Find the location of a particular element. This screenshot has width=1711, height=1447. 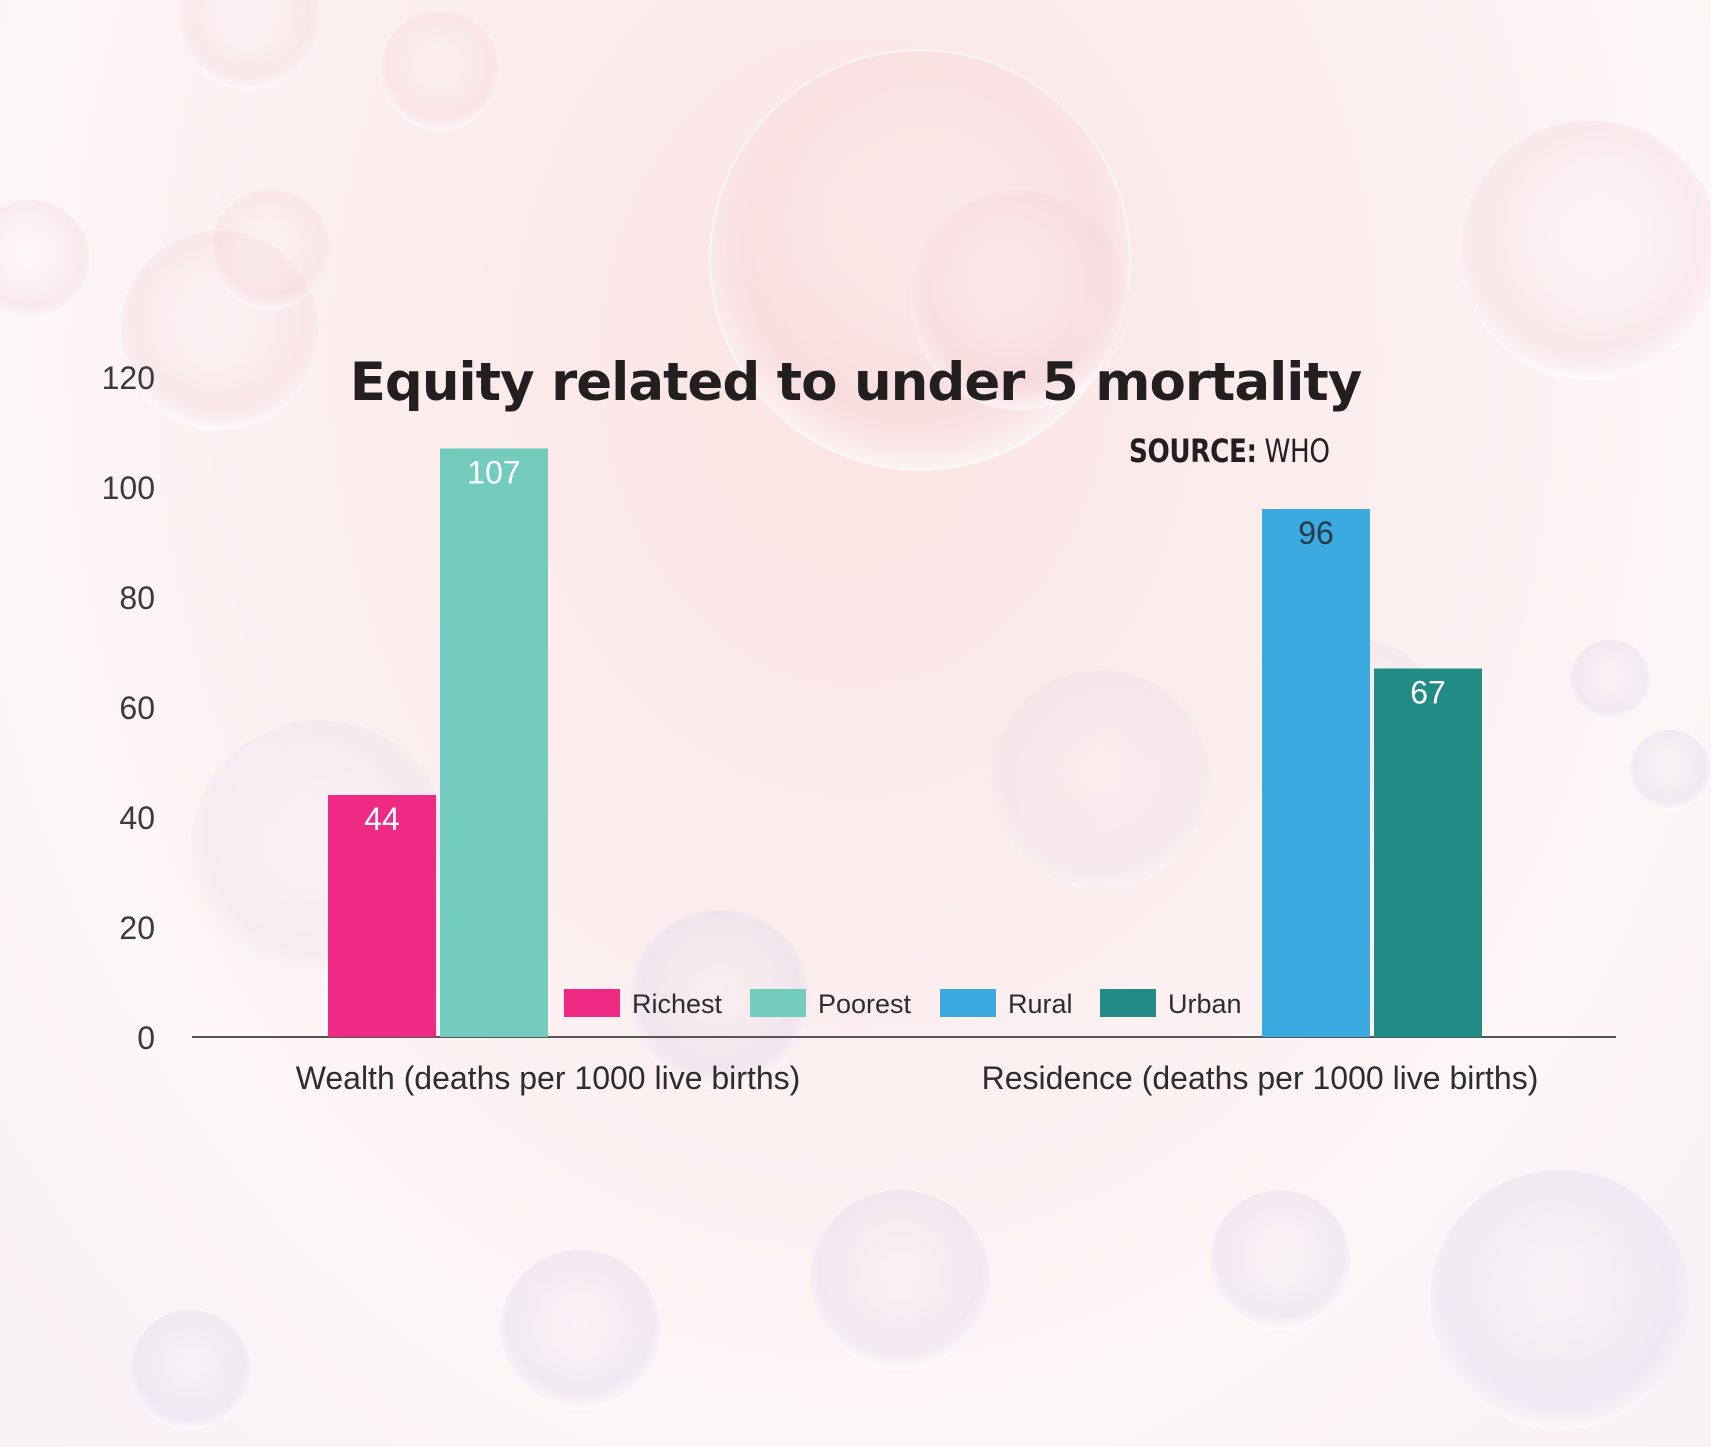

legend-label-urban: Urban is located at coordinates (1205, 1004).